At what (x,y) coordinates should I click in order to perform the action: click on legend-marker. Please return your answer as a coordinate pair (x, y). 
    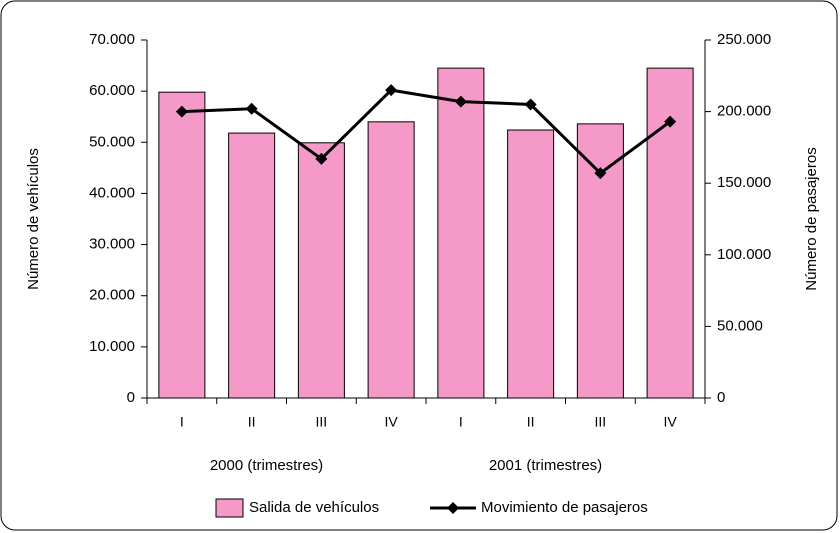
    Looking at the image, I should click on (453, 508).